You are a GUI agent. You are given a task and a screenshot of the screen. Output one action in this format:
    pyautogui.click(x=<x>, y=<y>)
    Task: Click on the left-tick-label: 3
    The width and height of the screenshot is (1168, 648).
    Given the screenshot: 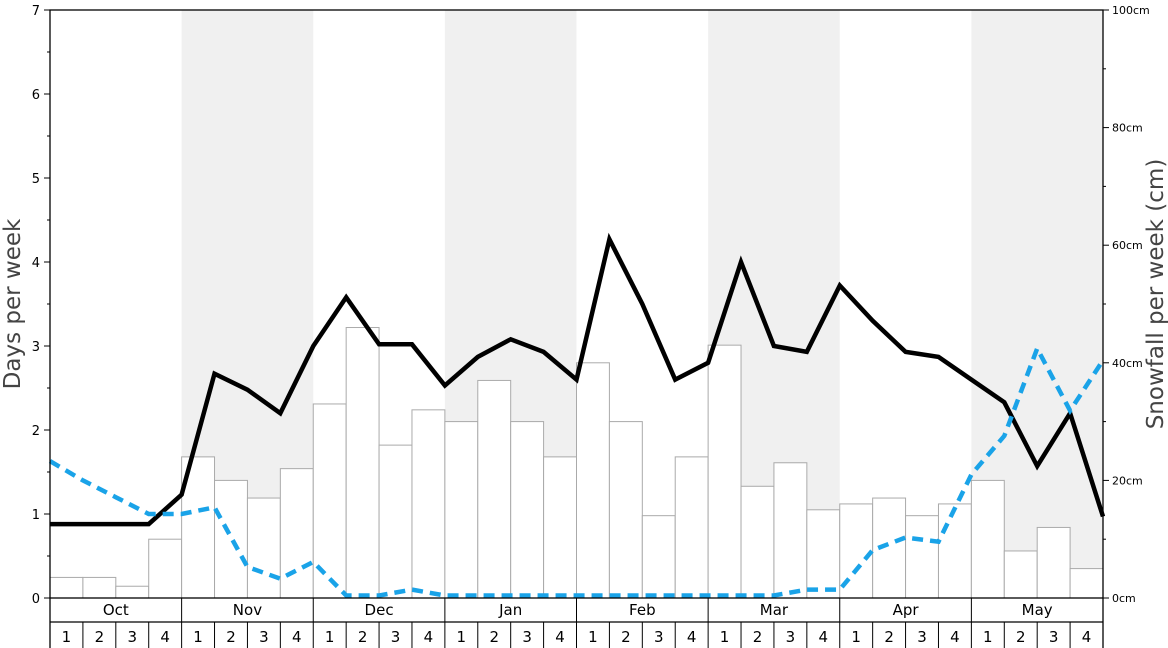 What is the action you would take?
    pyautogui.click(x=36, y=347)
    